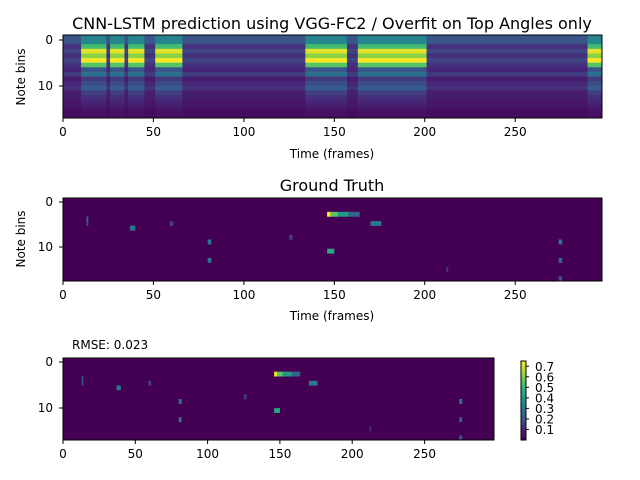  Describe the element at coordinates (332, 240) in the screenshot. I see `heatmap-ground-truth` at that location.